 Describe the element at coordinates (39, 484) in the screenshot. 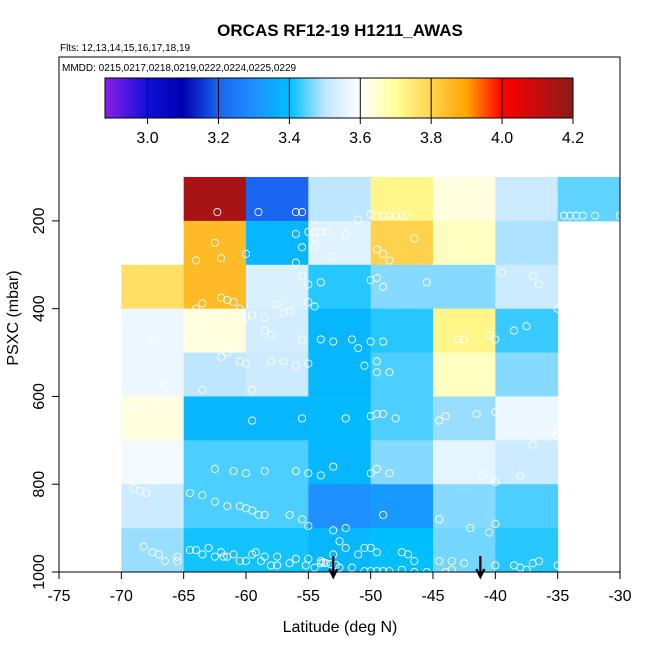

I see `y-tick-label: 800` at that location.